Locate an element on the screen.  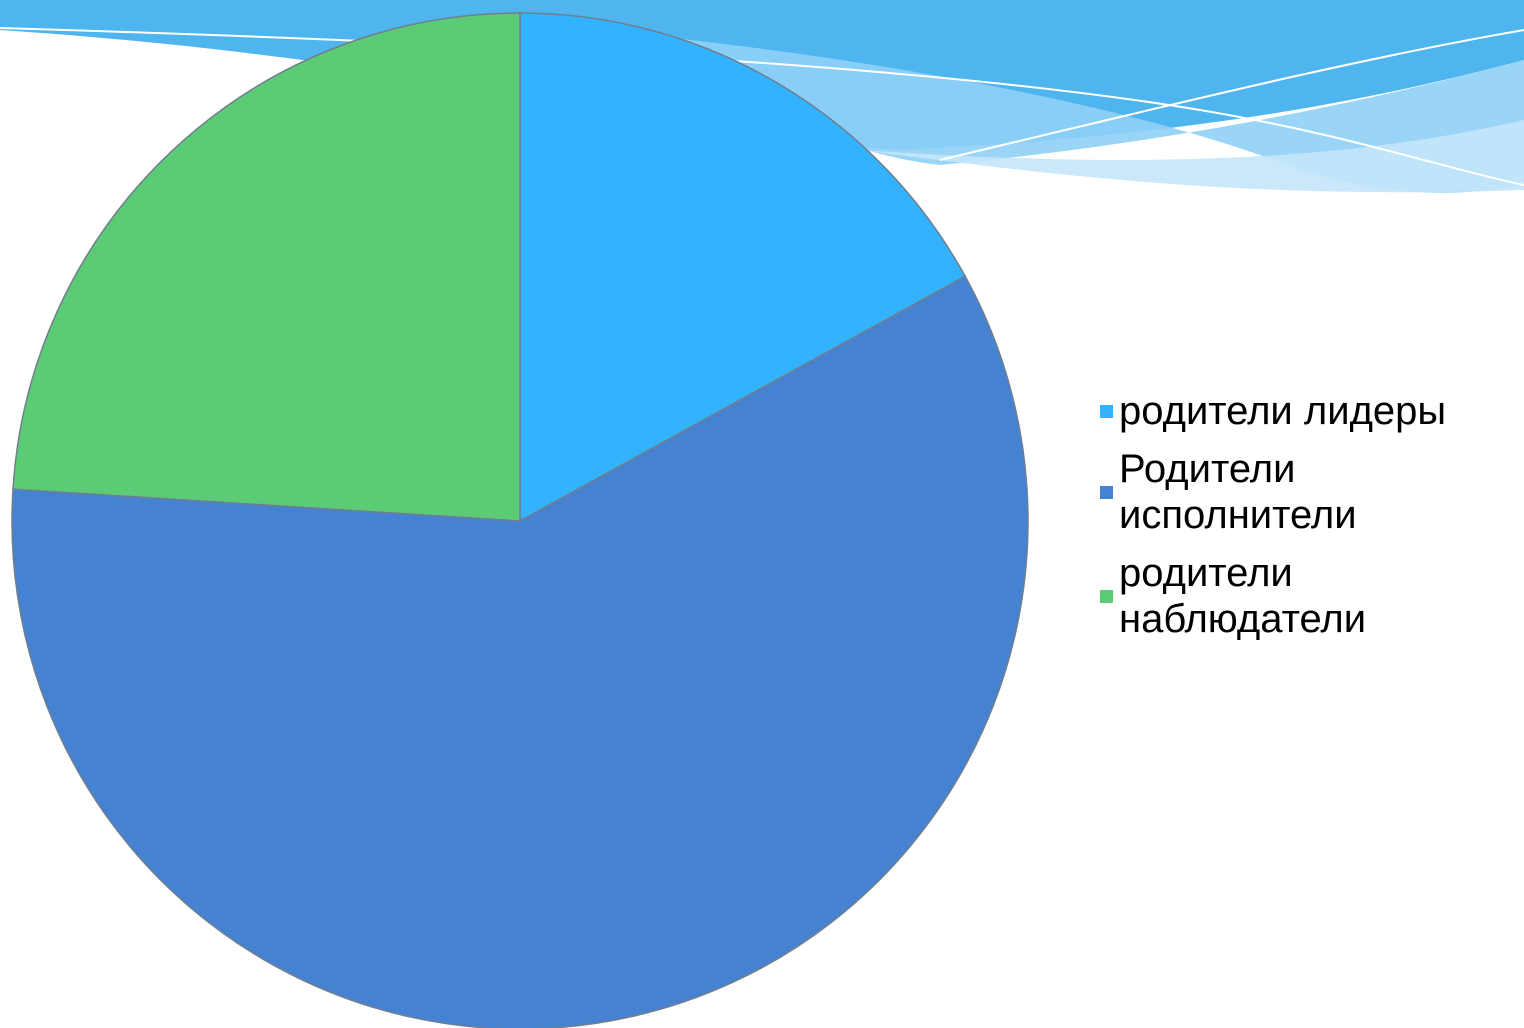
pie-slice-leaders is located at coordinates (743, 267).